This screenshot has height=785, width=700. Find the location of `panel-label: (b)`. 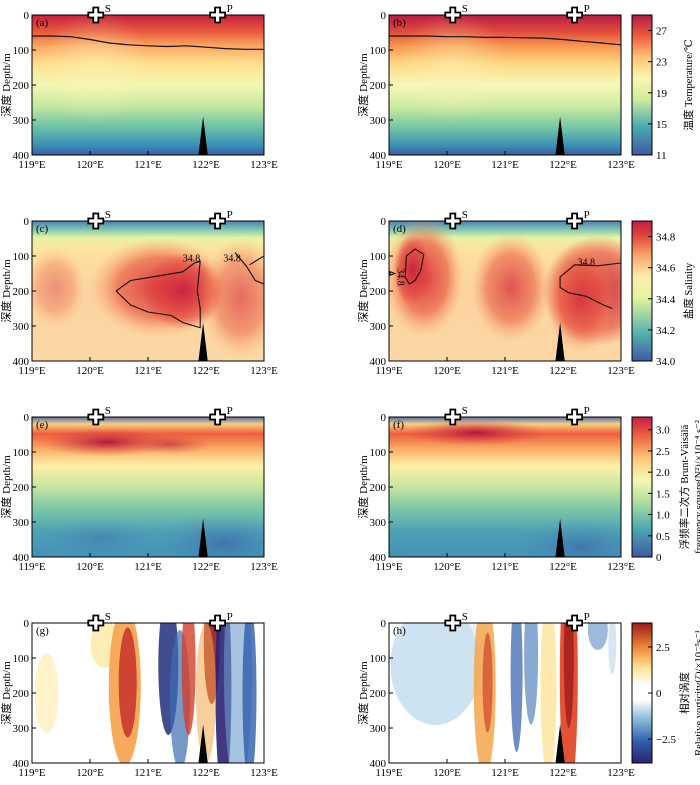

panel-label: (b) is located at coordinates (399, 23).